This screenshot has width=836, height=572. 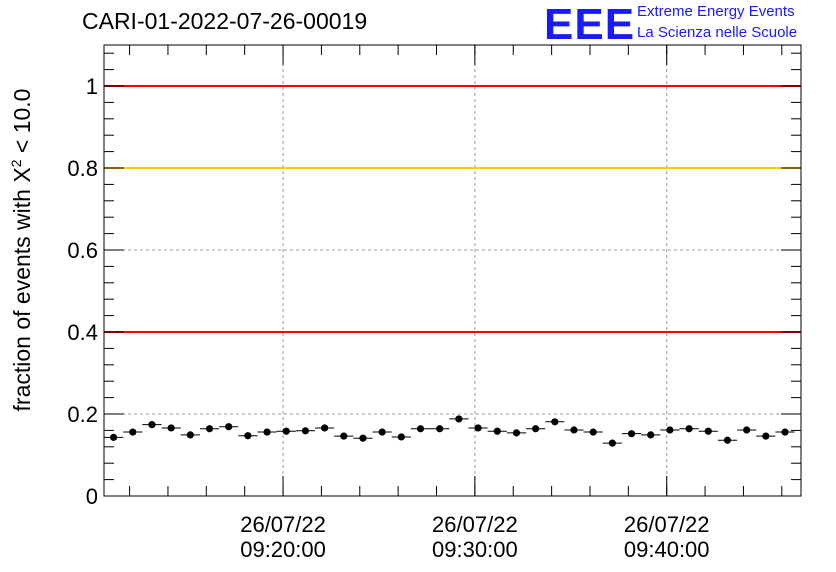 What do you see at coordinates (21, 175) in the screenshot?
I see `y-axis-label-symbol: X` at bounding box center [21, 175].